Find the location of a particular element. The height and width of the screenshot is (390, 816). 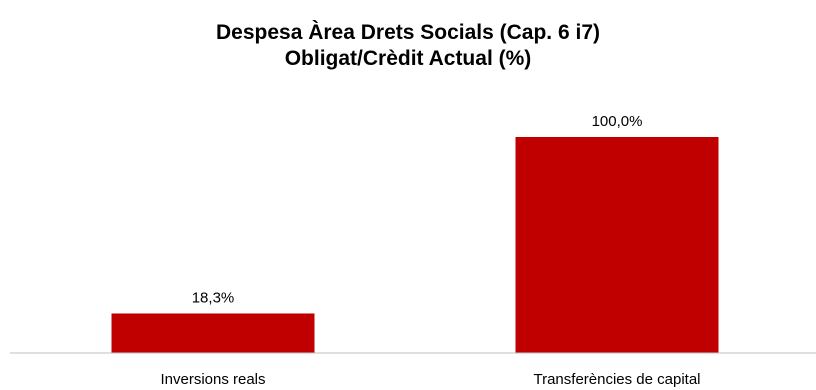

data-label-1: 18,3% is located at coordinates (213, 297).